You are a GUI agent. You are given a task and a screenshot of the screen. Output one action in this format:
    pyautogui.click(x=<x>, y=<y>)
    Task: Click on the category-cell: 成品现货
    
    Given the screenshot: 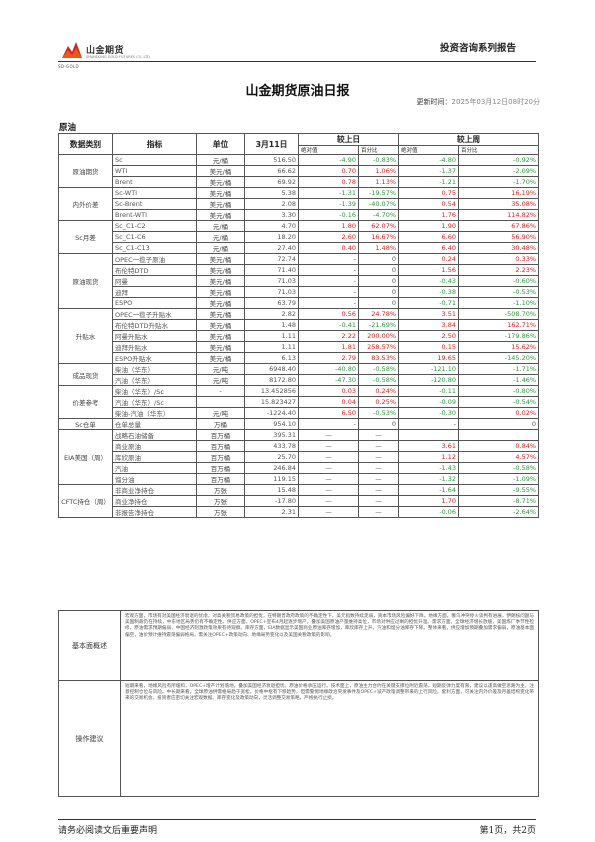 What is the action you would take?
    pyautogui.click(x=85, y=374)
    